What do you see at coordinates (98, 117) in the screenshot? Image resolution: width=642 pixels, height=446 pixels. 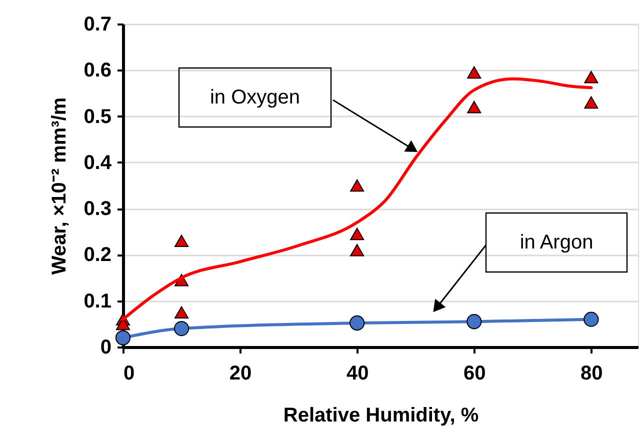 I see `y-tick-label: 0.5` at bounding box center [98, 117].